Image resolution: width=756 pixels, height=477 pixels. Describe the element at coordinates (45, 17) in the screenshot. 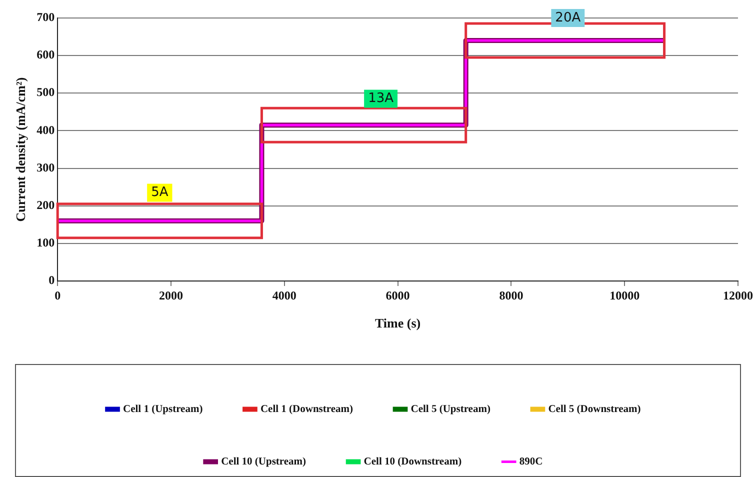

I see `y-tick-label: 700` at that location.